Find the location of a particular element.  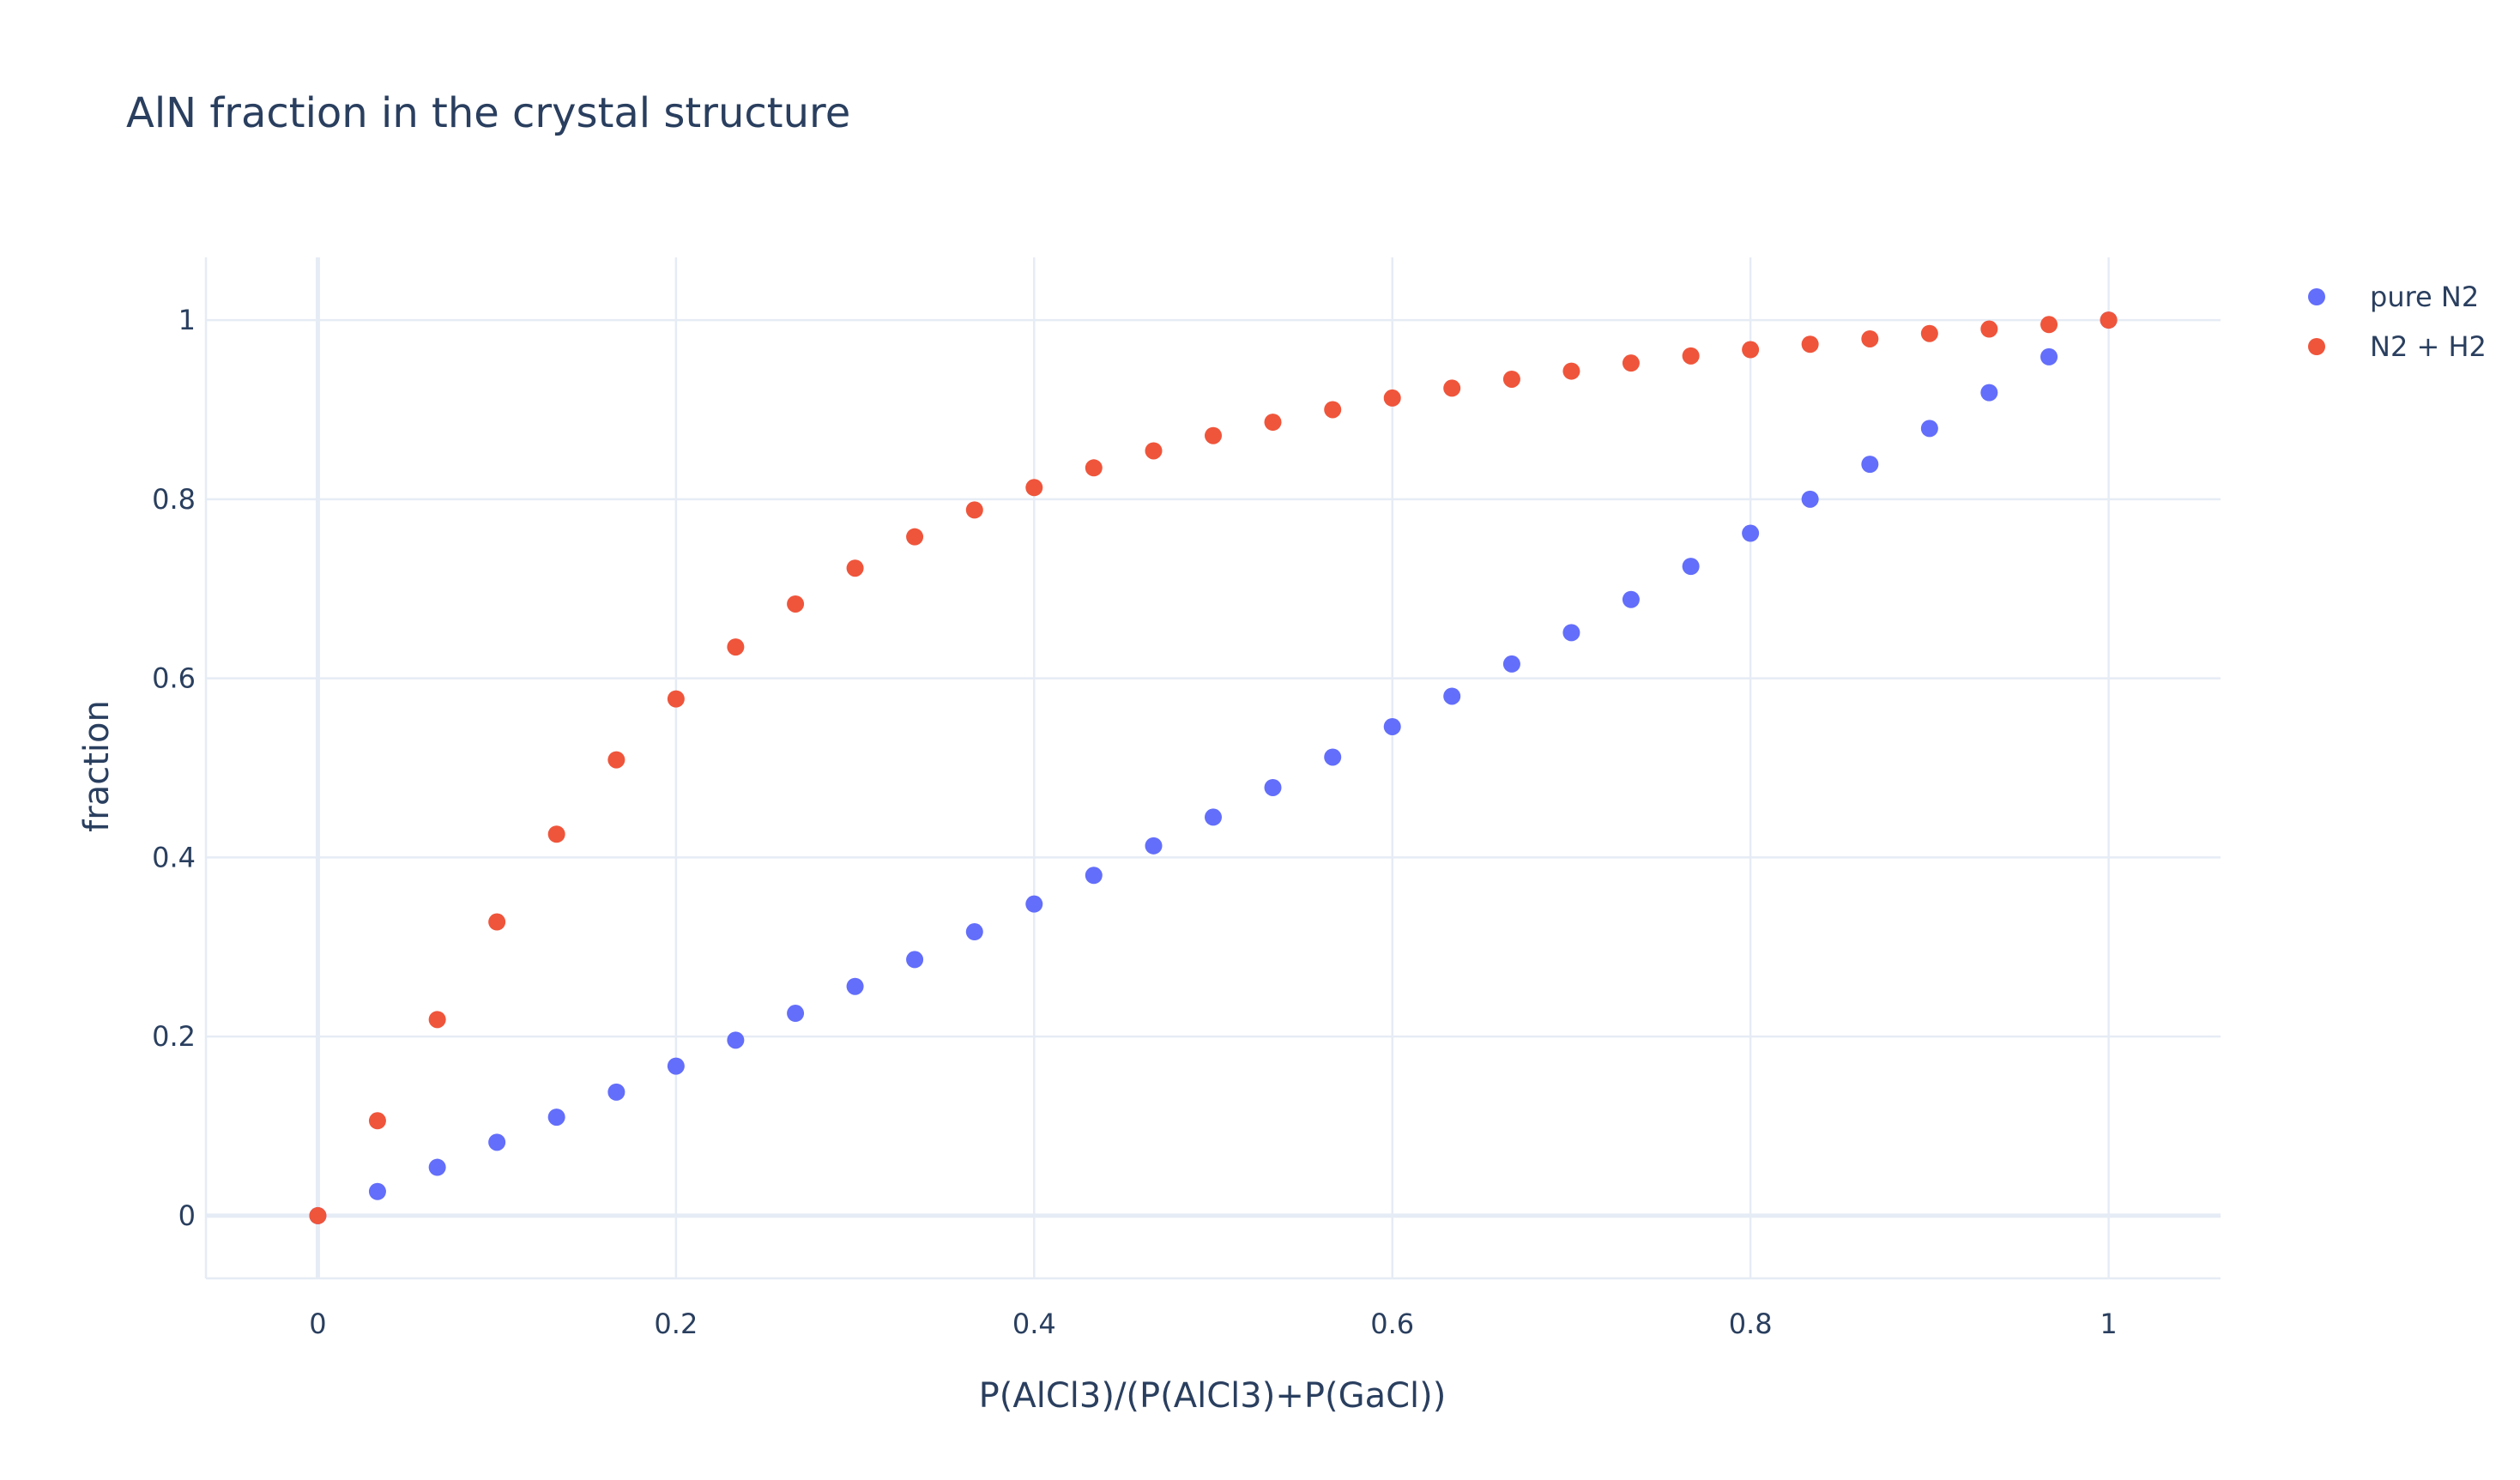

y-tick-label: 1 is located at coordinates (187, 320).